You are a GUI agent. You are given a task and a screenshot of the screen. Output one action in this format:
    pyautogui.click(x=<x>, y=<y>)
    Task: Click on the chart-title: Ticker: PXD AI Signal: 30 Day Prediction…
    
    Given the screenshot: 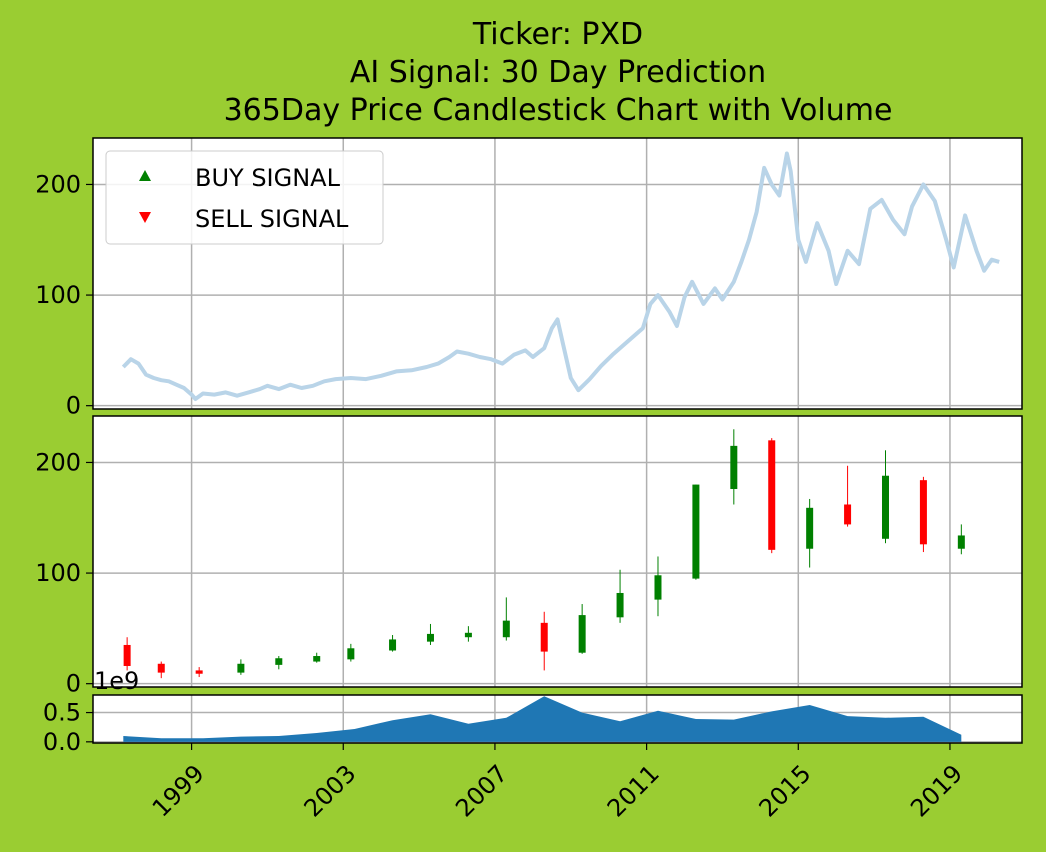 What is the action you would take?
    pyautogui.click(x=558, y=72)
    